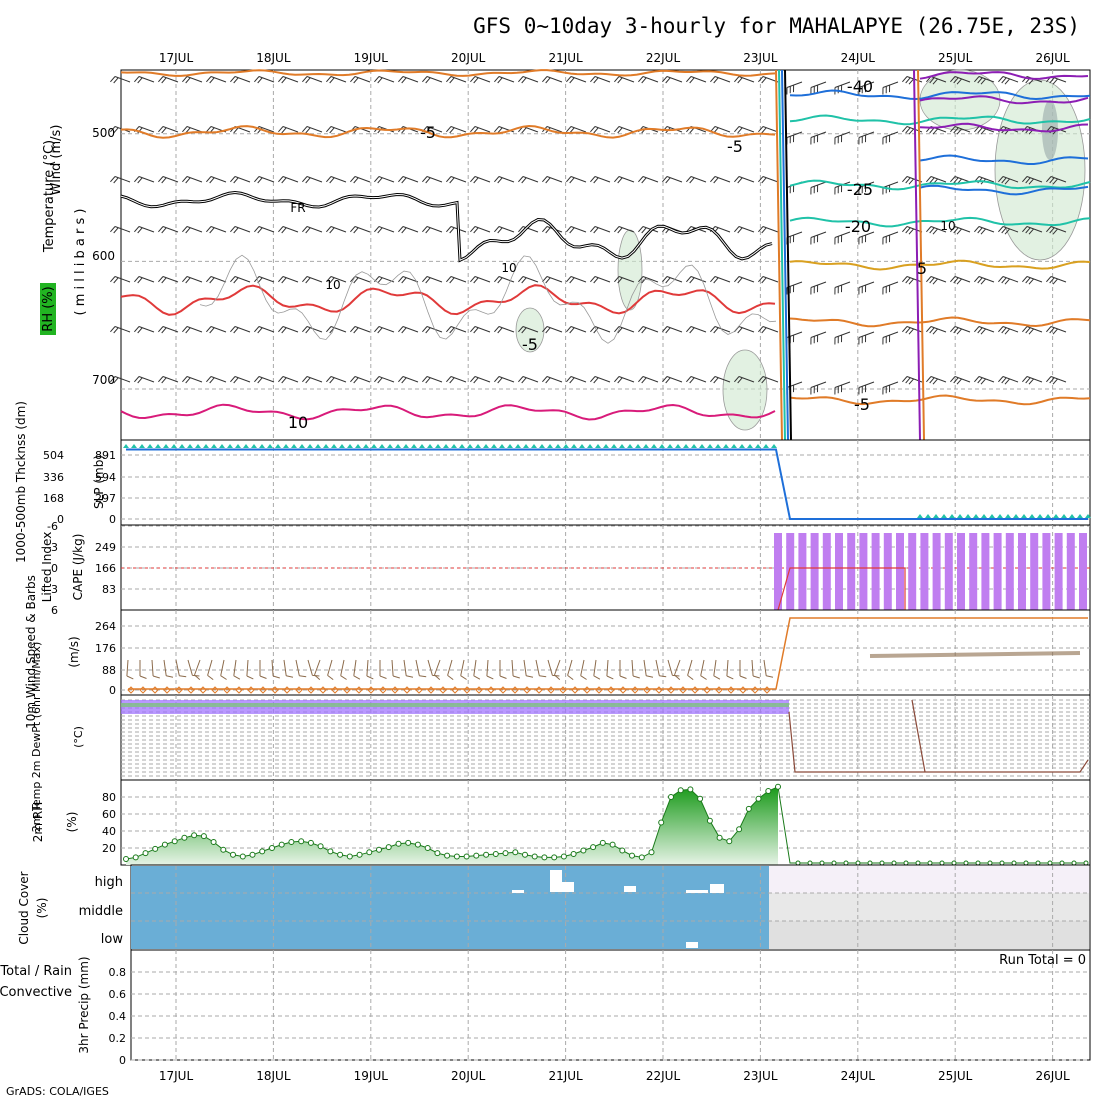  Describe the element at coordinates (446, 226) in the screenshot. I see `freezing-level-inner` at that location.